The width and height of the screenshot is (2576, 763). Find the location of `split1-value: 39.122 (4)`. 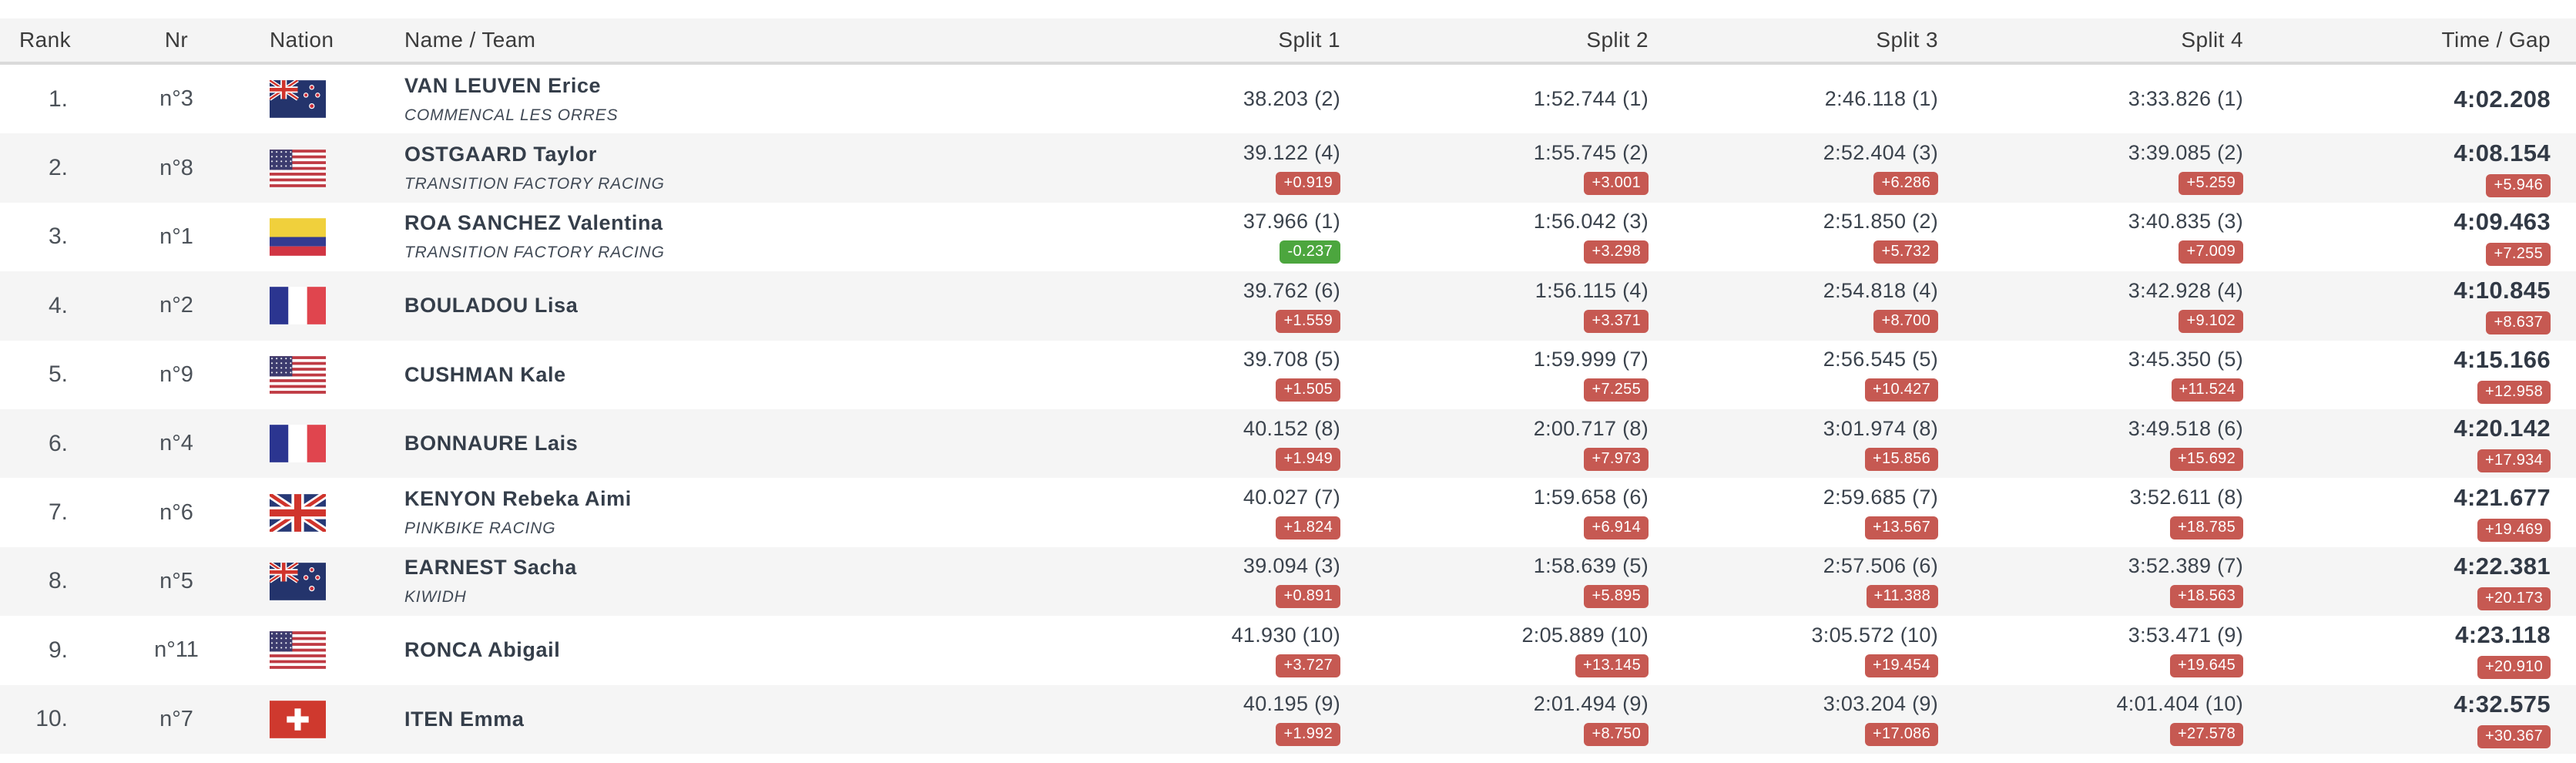

split1-value: 39.122 (4) is located at coordinates (1291, 153).